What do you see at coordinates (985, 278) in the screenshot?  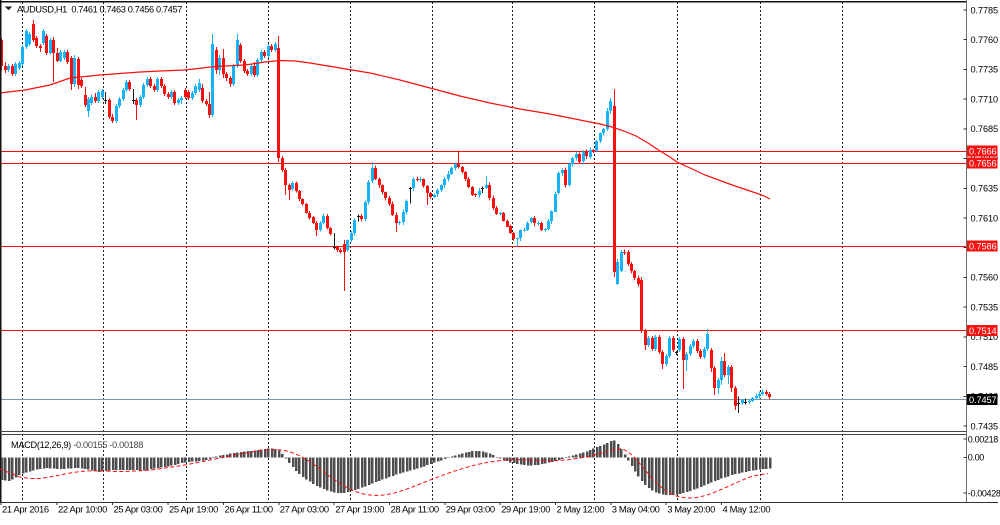 I see `svg-text: 0.7560` at bounding box center [985, 278].